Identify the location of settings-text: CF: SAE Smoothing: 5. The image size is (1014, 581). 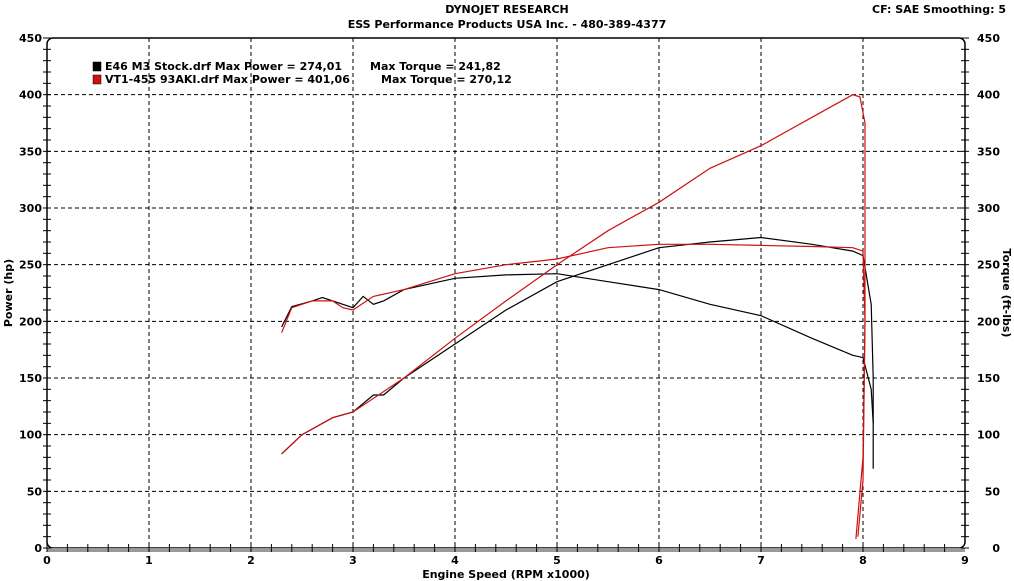
(939, 9).